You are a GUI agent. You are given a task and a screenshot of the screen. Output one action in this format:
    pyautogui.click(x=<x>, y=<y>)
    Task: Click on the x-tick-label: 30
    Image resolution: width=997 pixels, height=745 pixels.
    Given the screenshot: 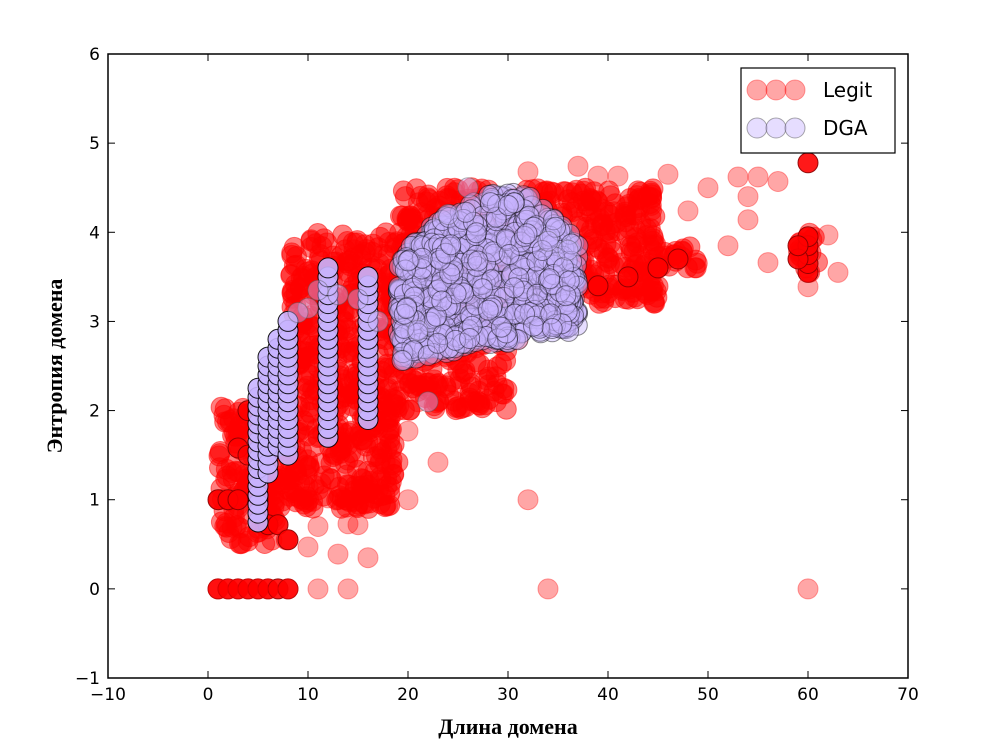 What is the action you would take?
    pyautogui.click(x=508, y=695)
    